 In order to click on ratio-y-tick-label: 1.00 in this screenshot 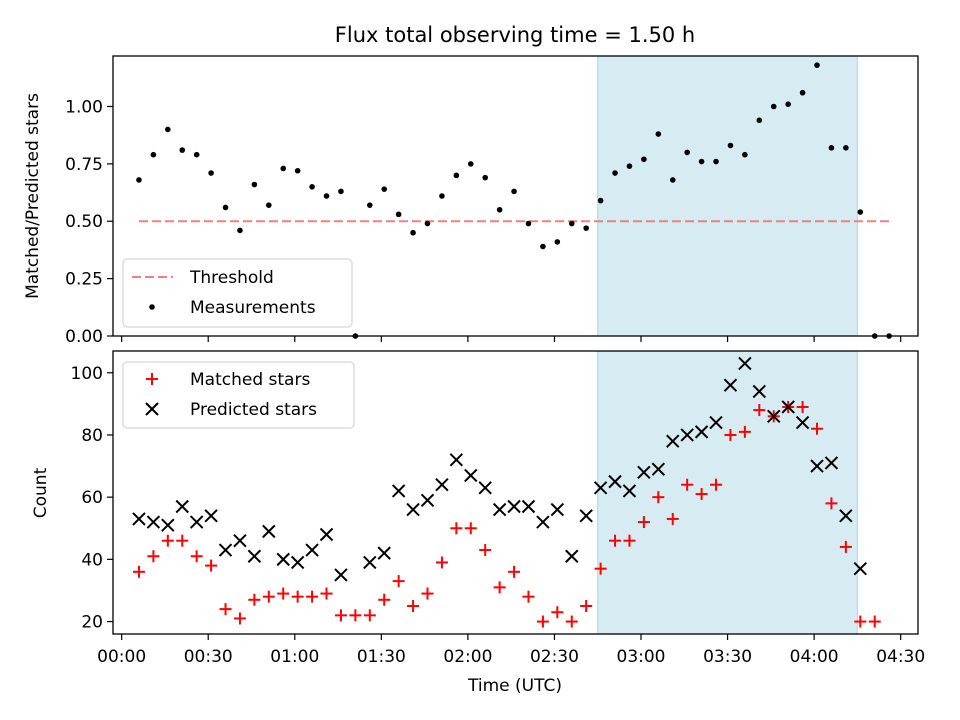, I will do `click(84, 107)`.